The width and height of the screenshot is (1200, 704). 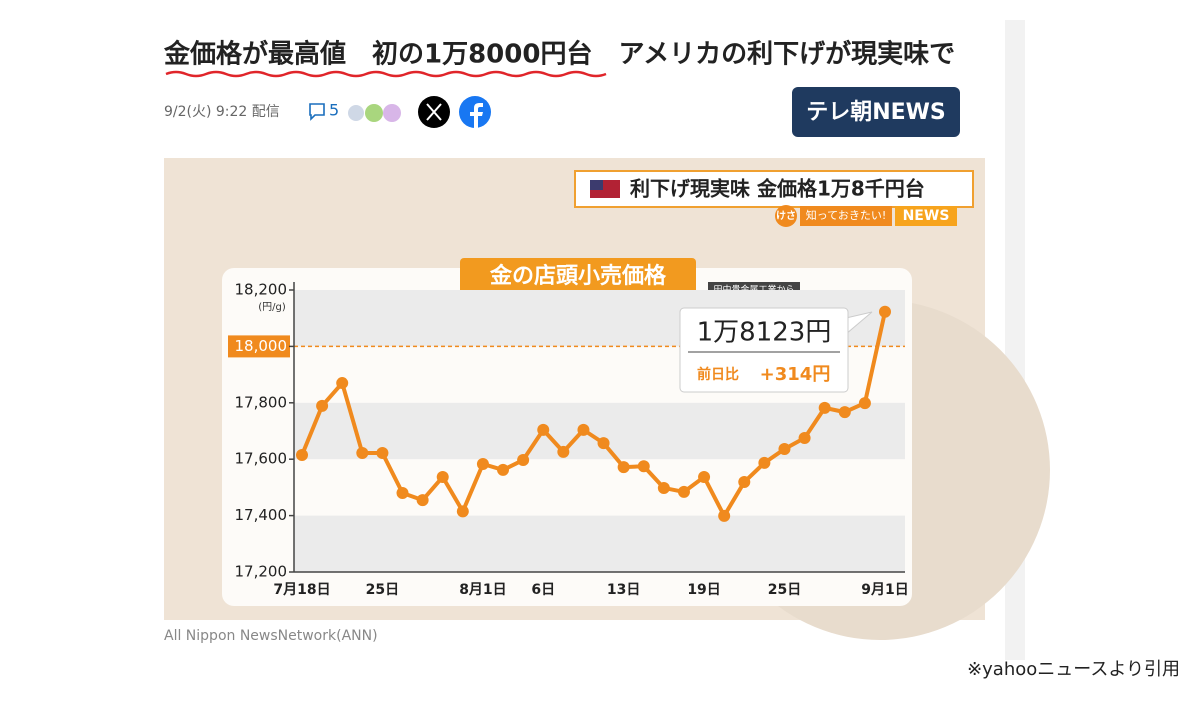 I want to click on x-tick-label: 19日, so click(x=703, y=590).